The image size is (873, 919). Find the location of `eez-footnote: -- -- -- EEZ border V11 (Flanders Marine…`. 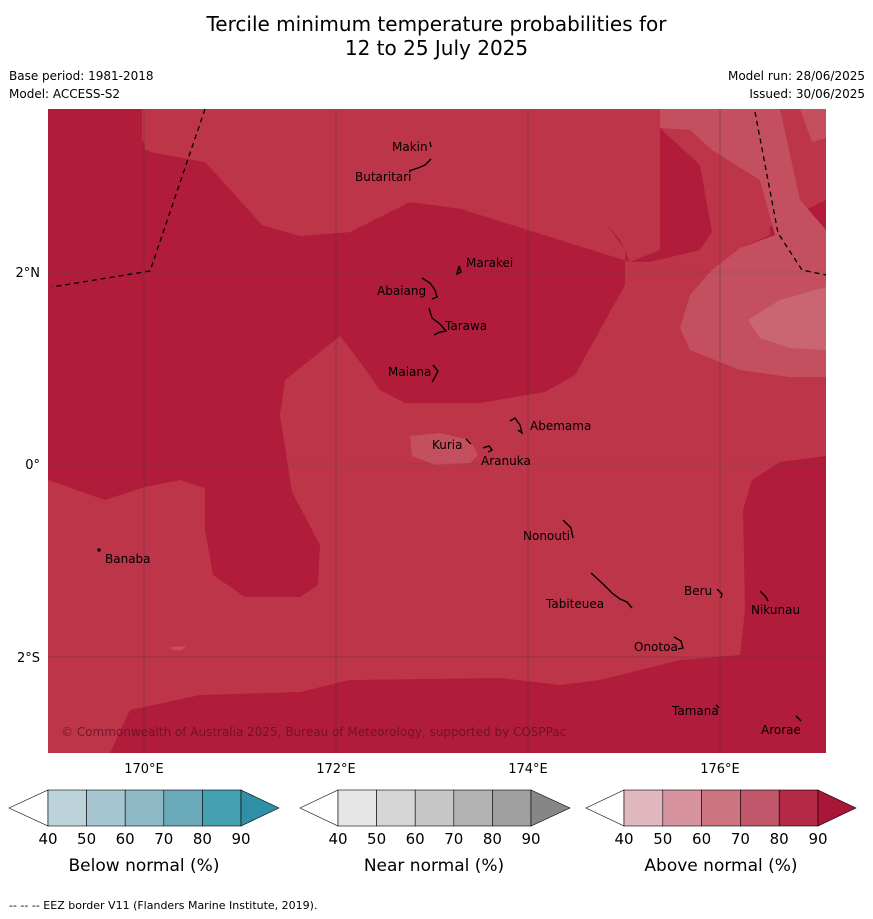

eez-footnote: -- -- -- EEZ border V11 (Flanders Marine… is located at coordinates (163, 905).